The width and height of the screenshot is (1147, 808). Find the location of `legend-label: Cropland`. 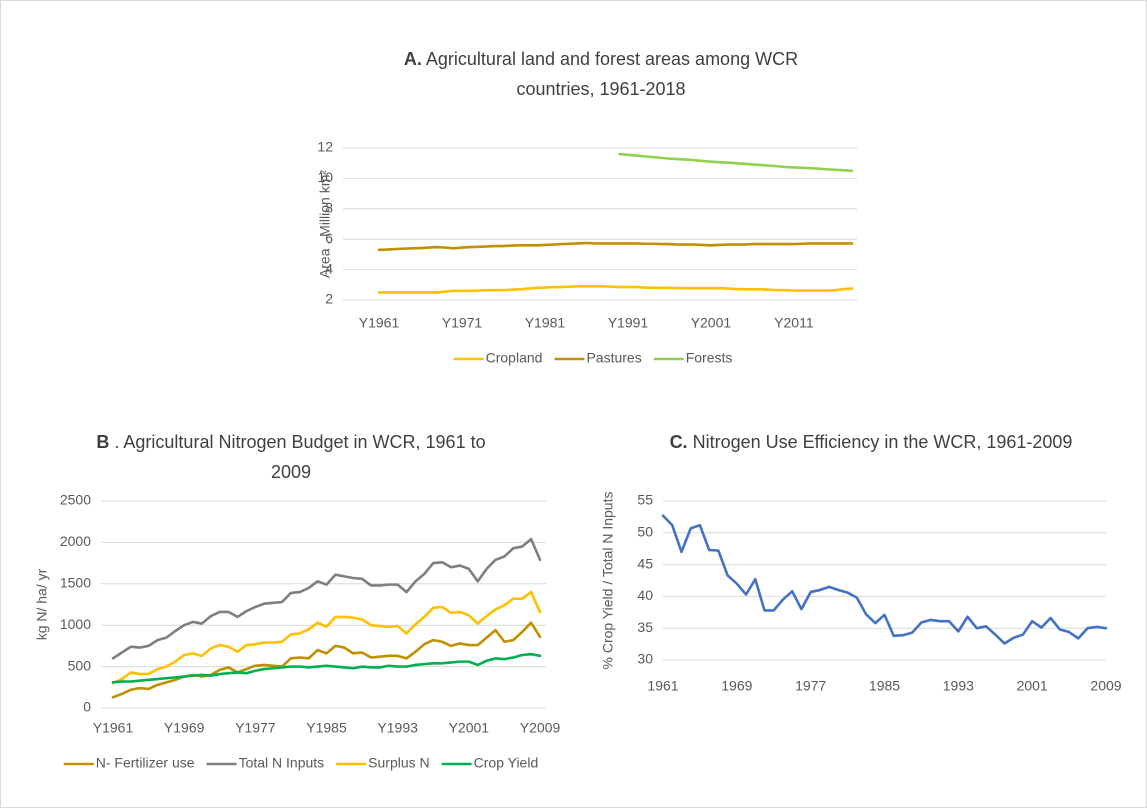

legend-label: Cropland is located at coordinates (514, 358).